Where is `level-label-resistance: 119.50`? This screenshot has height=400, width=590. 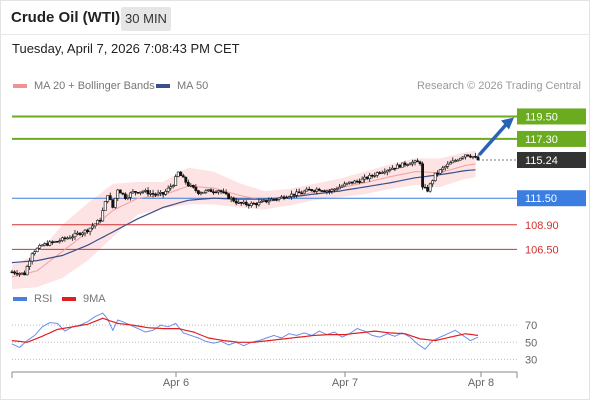 level-label-resistance: 119.50 is located at coordinates (541, 117).